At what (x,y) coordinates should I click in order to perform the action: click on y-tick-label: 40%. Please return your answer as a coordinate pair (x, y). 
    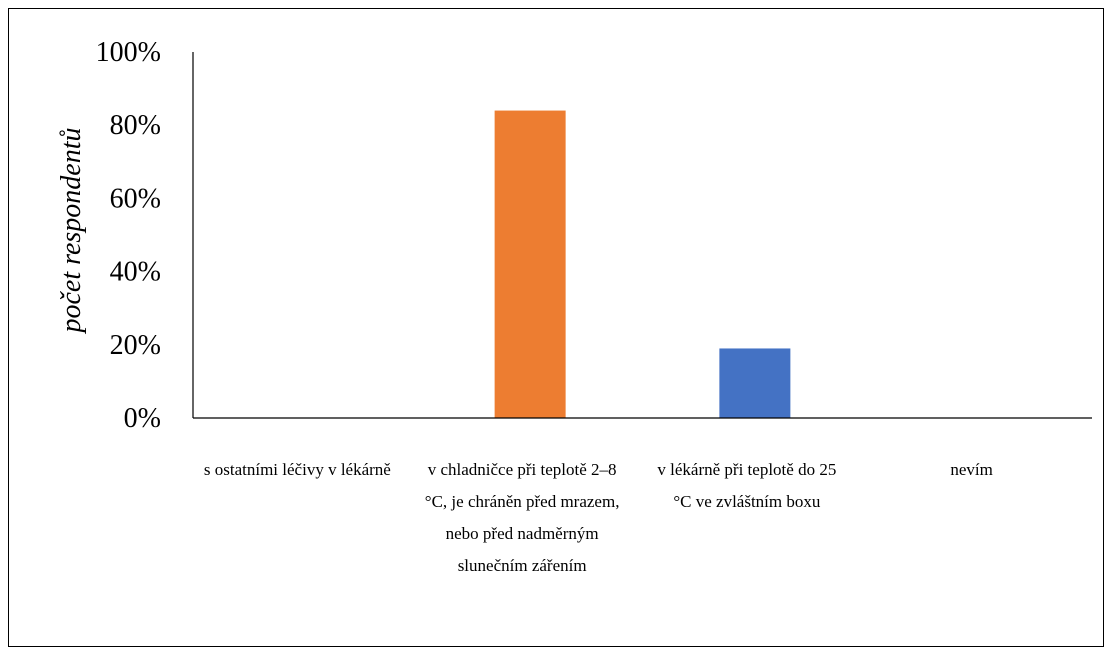
    Looking at the image, I should click on (135, 272).